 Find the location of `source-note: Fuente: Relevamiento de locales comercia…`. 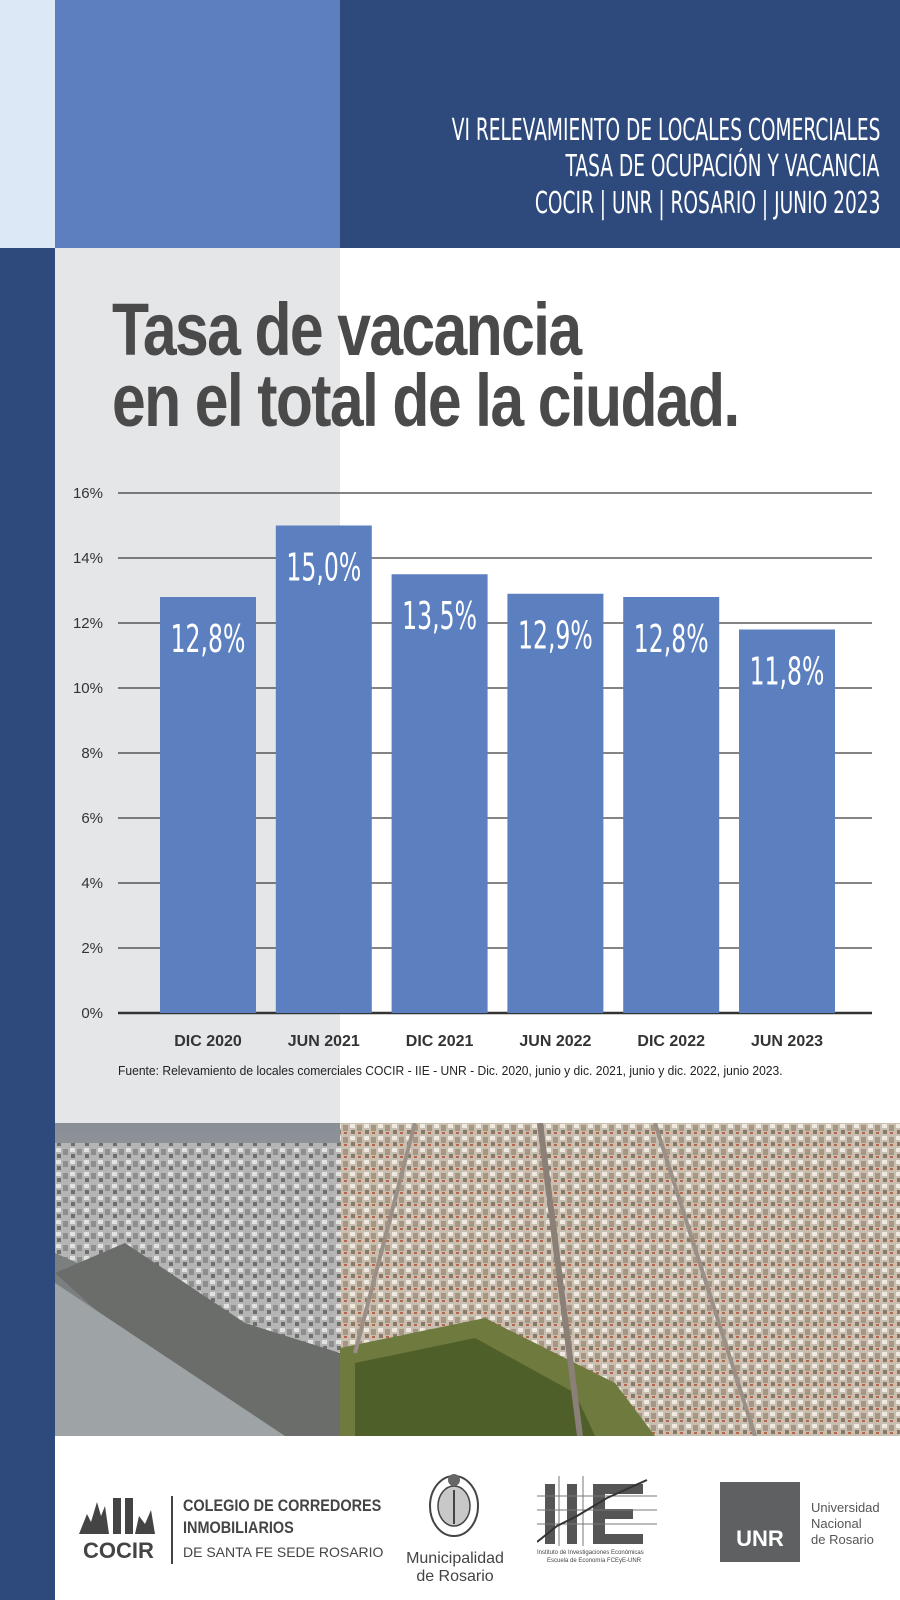

source-note: Fuente: Relevamiento de locales comercia… is located at coordinates (450, 1070).